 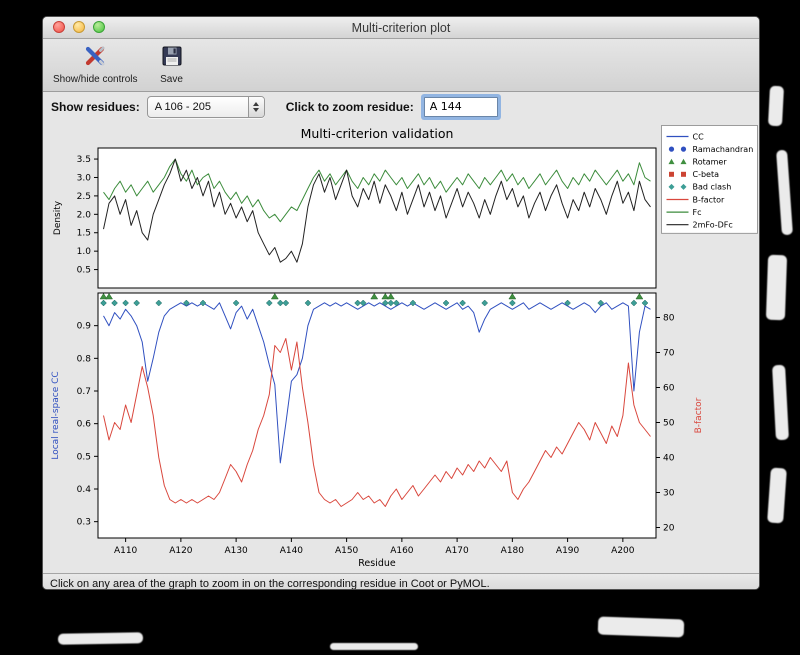 What do you see at coordinates (256, 109) in the screenshot?
I see `step-down-icon` at bounding box center [256, 109].